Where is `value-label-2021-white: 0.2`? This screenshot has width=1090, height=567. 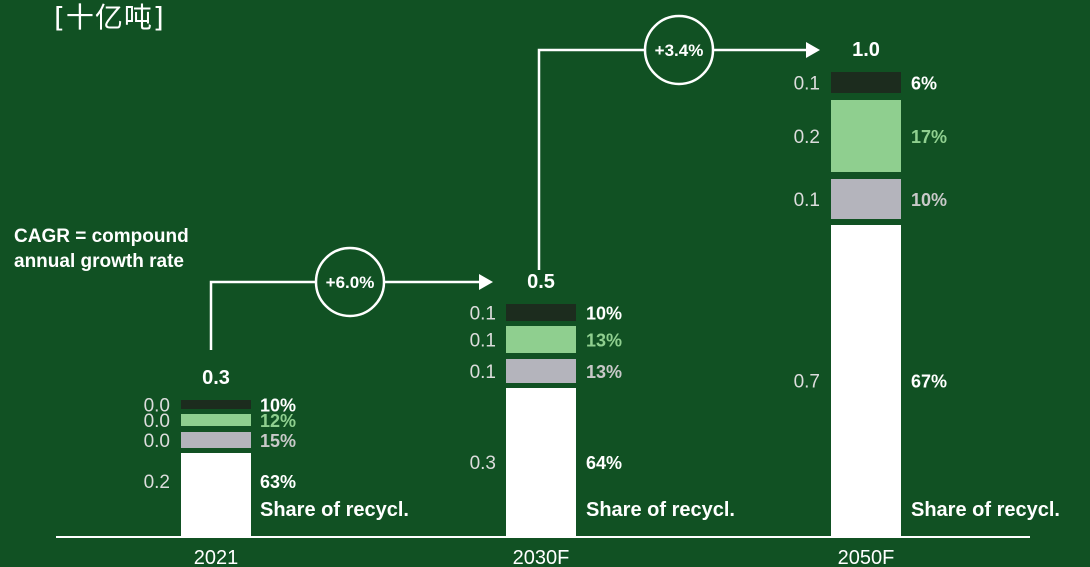
value-label-2021-white: 0.2 is located at coordinates (157, 482).